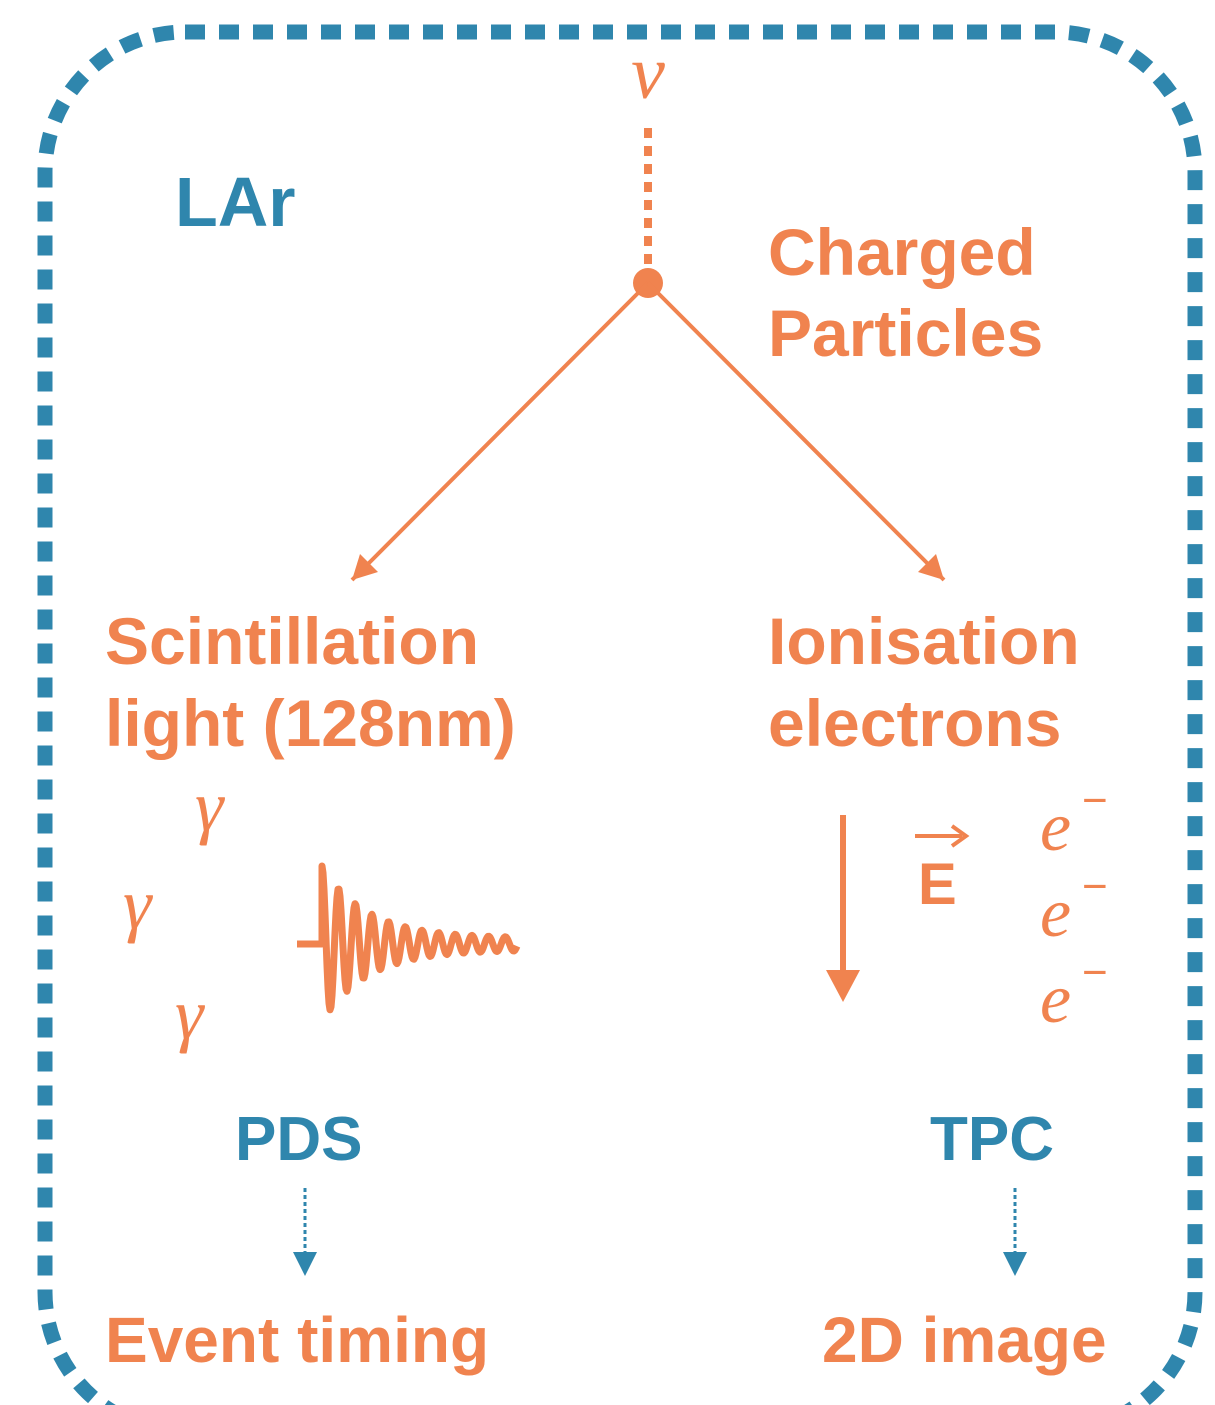 This screenshot has width=1215, height=1405. What do you see at coordinates (914, 723) in the screenshot?
I see `ionisation-label: electrons` at bounding box center [914, 723].